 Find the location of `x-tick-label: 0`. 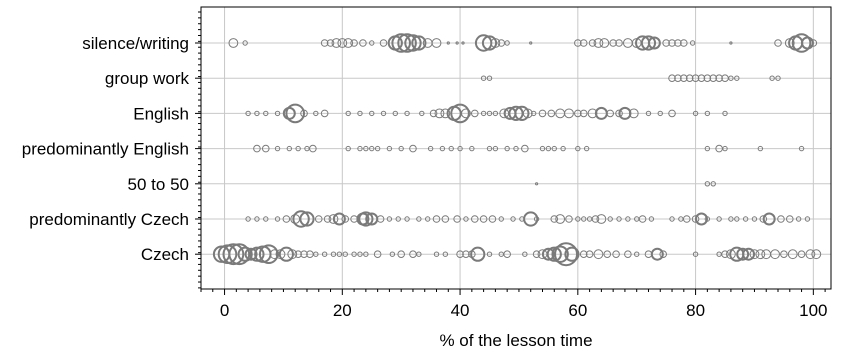

x-tick-label: 0 is located at coordinates (224, 310).